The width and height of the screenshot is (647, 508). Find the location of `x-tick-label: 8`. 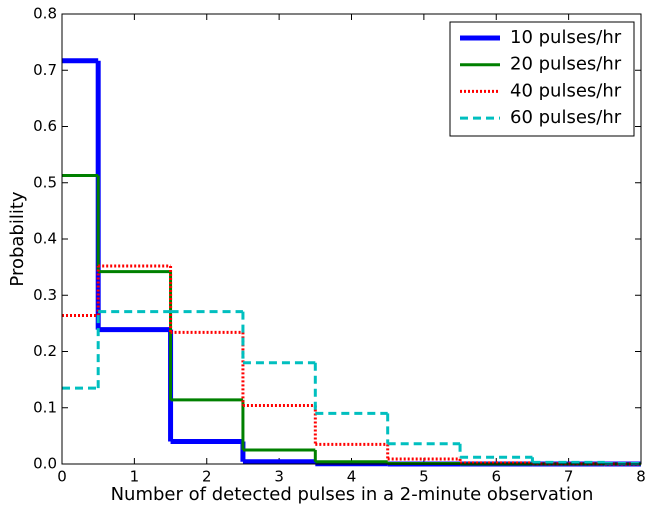

x-tick-label: 8 is located at coordinates (641, 477).